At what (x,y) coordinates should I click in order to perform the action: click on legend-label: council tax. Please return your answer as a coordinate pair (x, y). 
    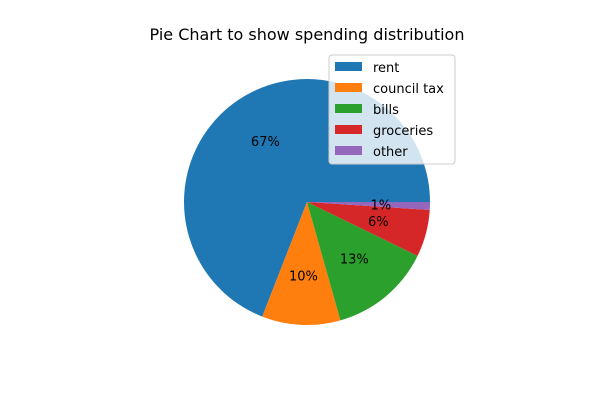
    Looking at the image, I should click on (408, 89).